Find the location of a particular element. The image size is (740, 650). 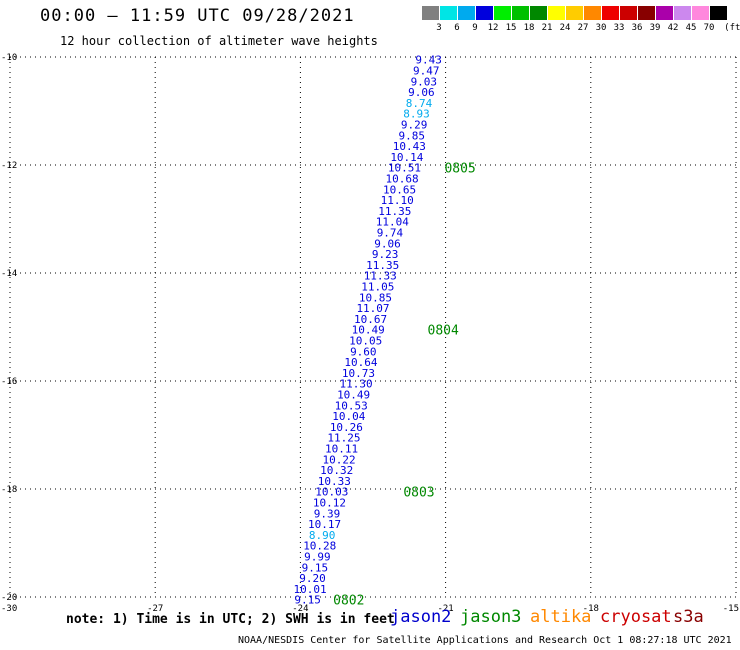

wave-height-label: 10.53 is located at coordinates (351, 405).